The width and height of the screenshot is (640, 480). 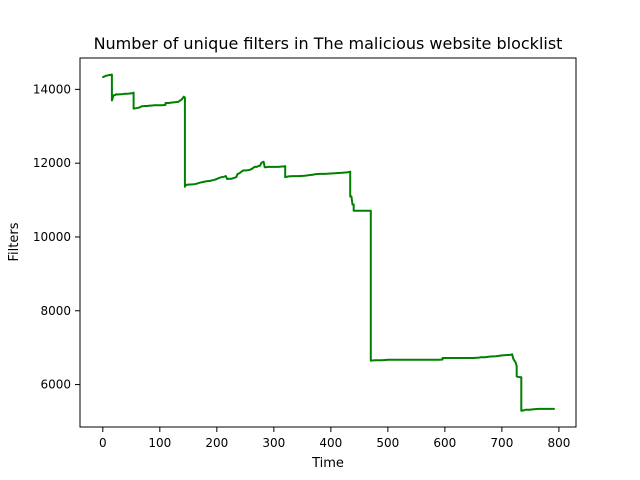 What do you see at coordinates (273, 443) in the screenshot?
I see `x-tick-label: 300` at bounding box center [273, 443].